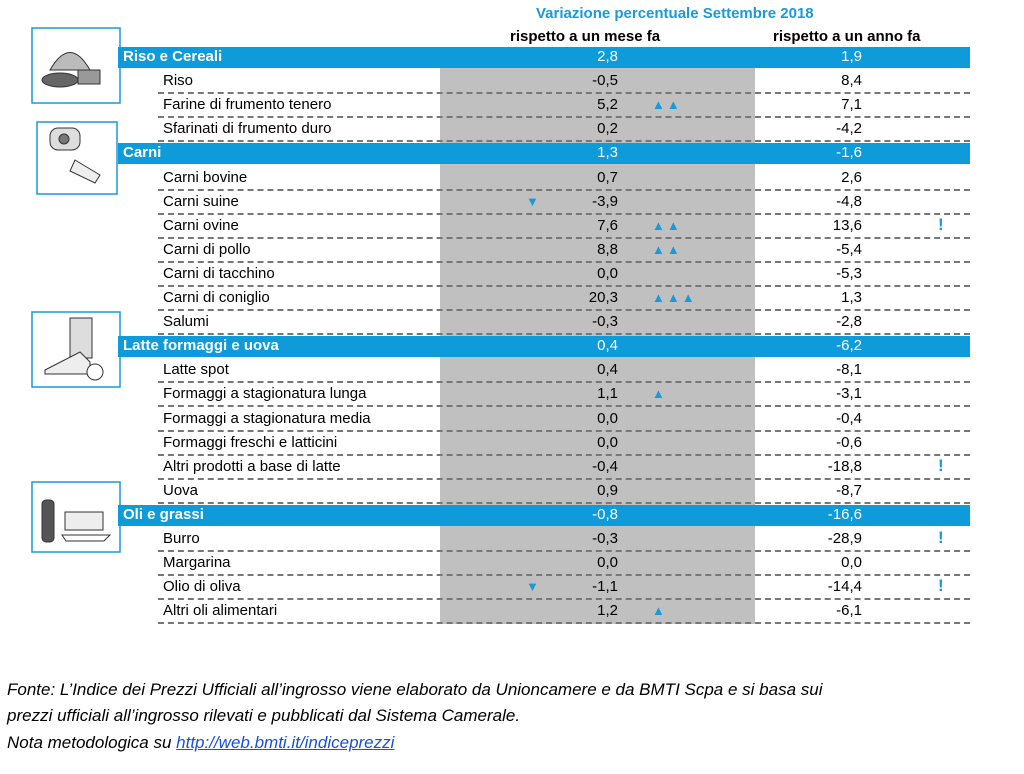  What do you see at coordinates (849, 201) in the screenshot?
I see `item-year: -4,8` at bounding box center [849, 201].